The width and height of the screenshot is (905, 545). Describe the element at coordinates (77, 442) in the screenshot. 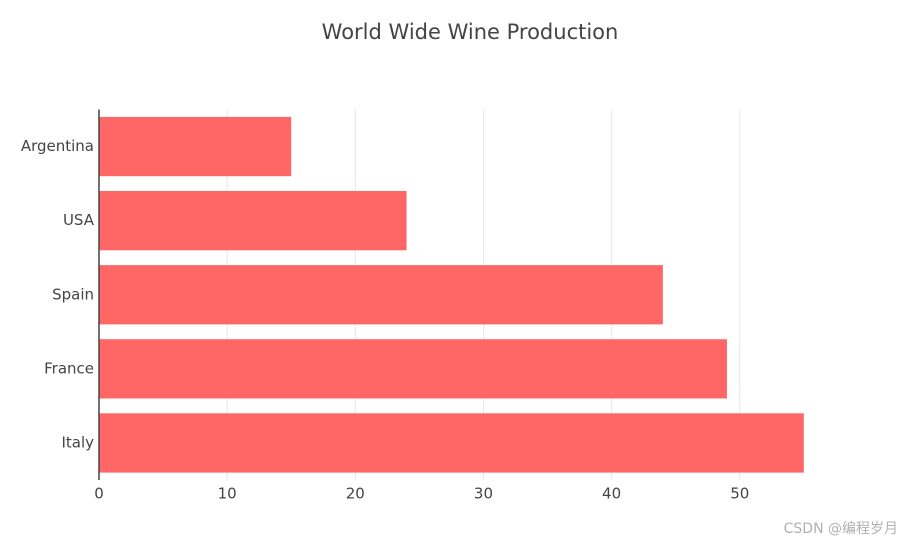

I see `y-tick-label: Italy` at that location.